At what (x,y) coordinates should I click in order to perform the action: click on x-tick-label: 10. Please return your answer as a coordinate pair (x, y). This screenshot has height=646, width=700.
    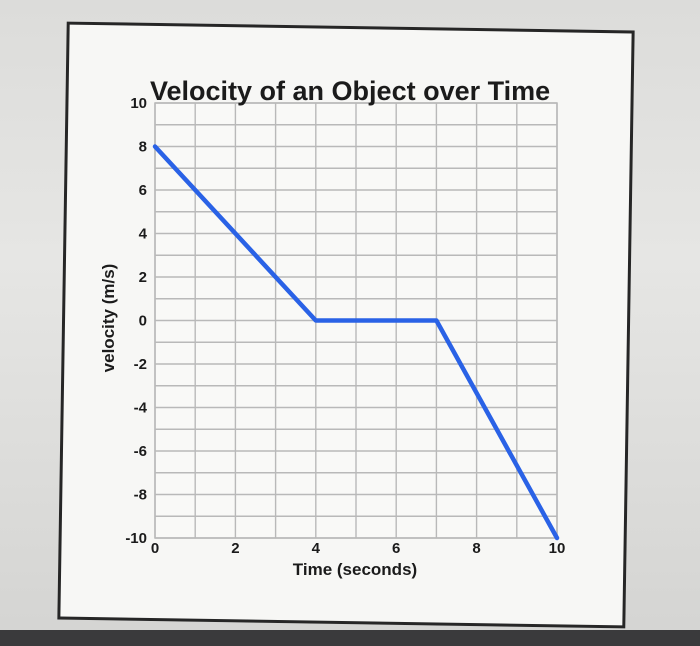
    Looking at the image, I should click on (557, 548).